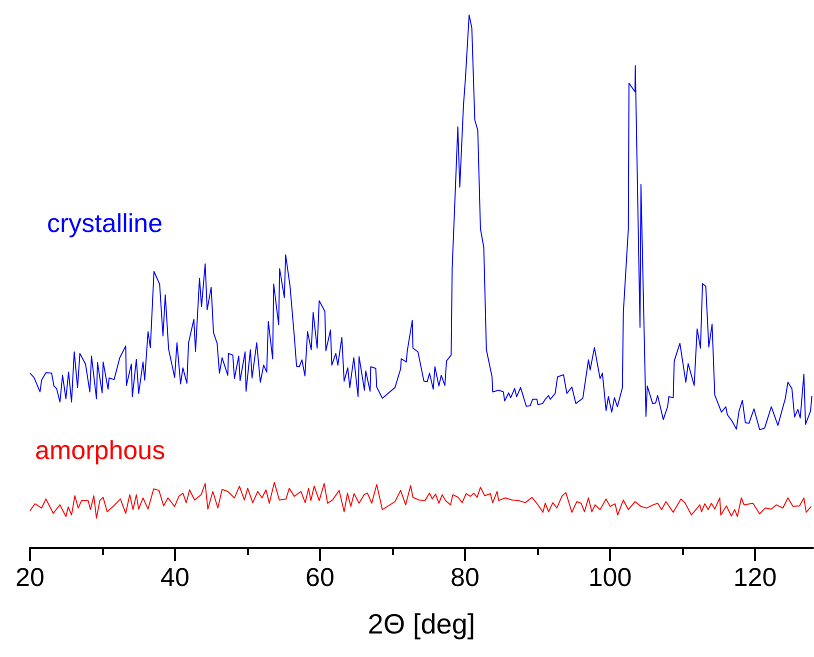 The image size is (814, 657). I want to click on x-tick-label: 20, so click(30, 577).